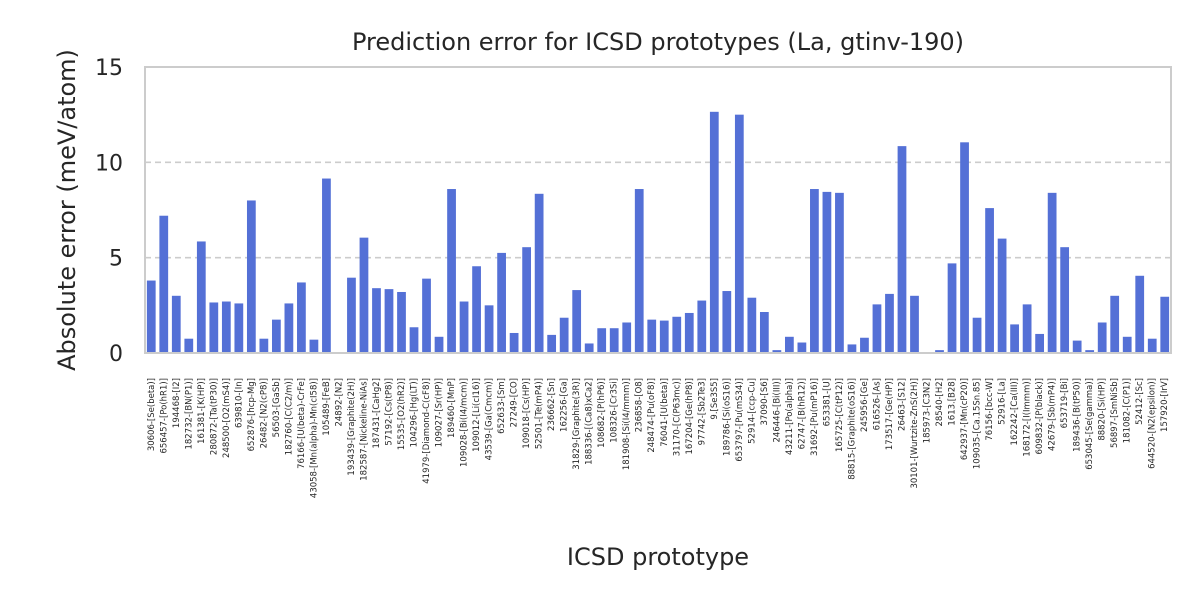 This screenshot has width=1200, height=600. I want to click on x-tick-label: 76166-[U(beta)-CrFe], so click(302, 423).